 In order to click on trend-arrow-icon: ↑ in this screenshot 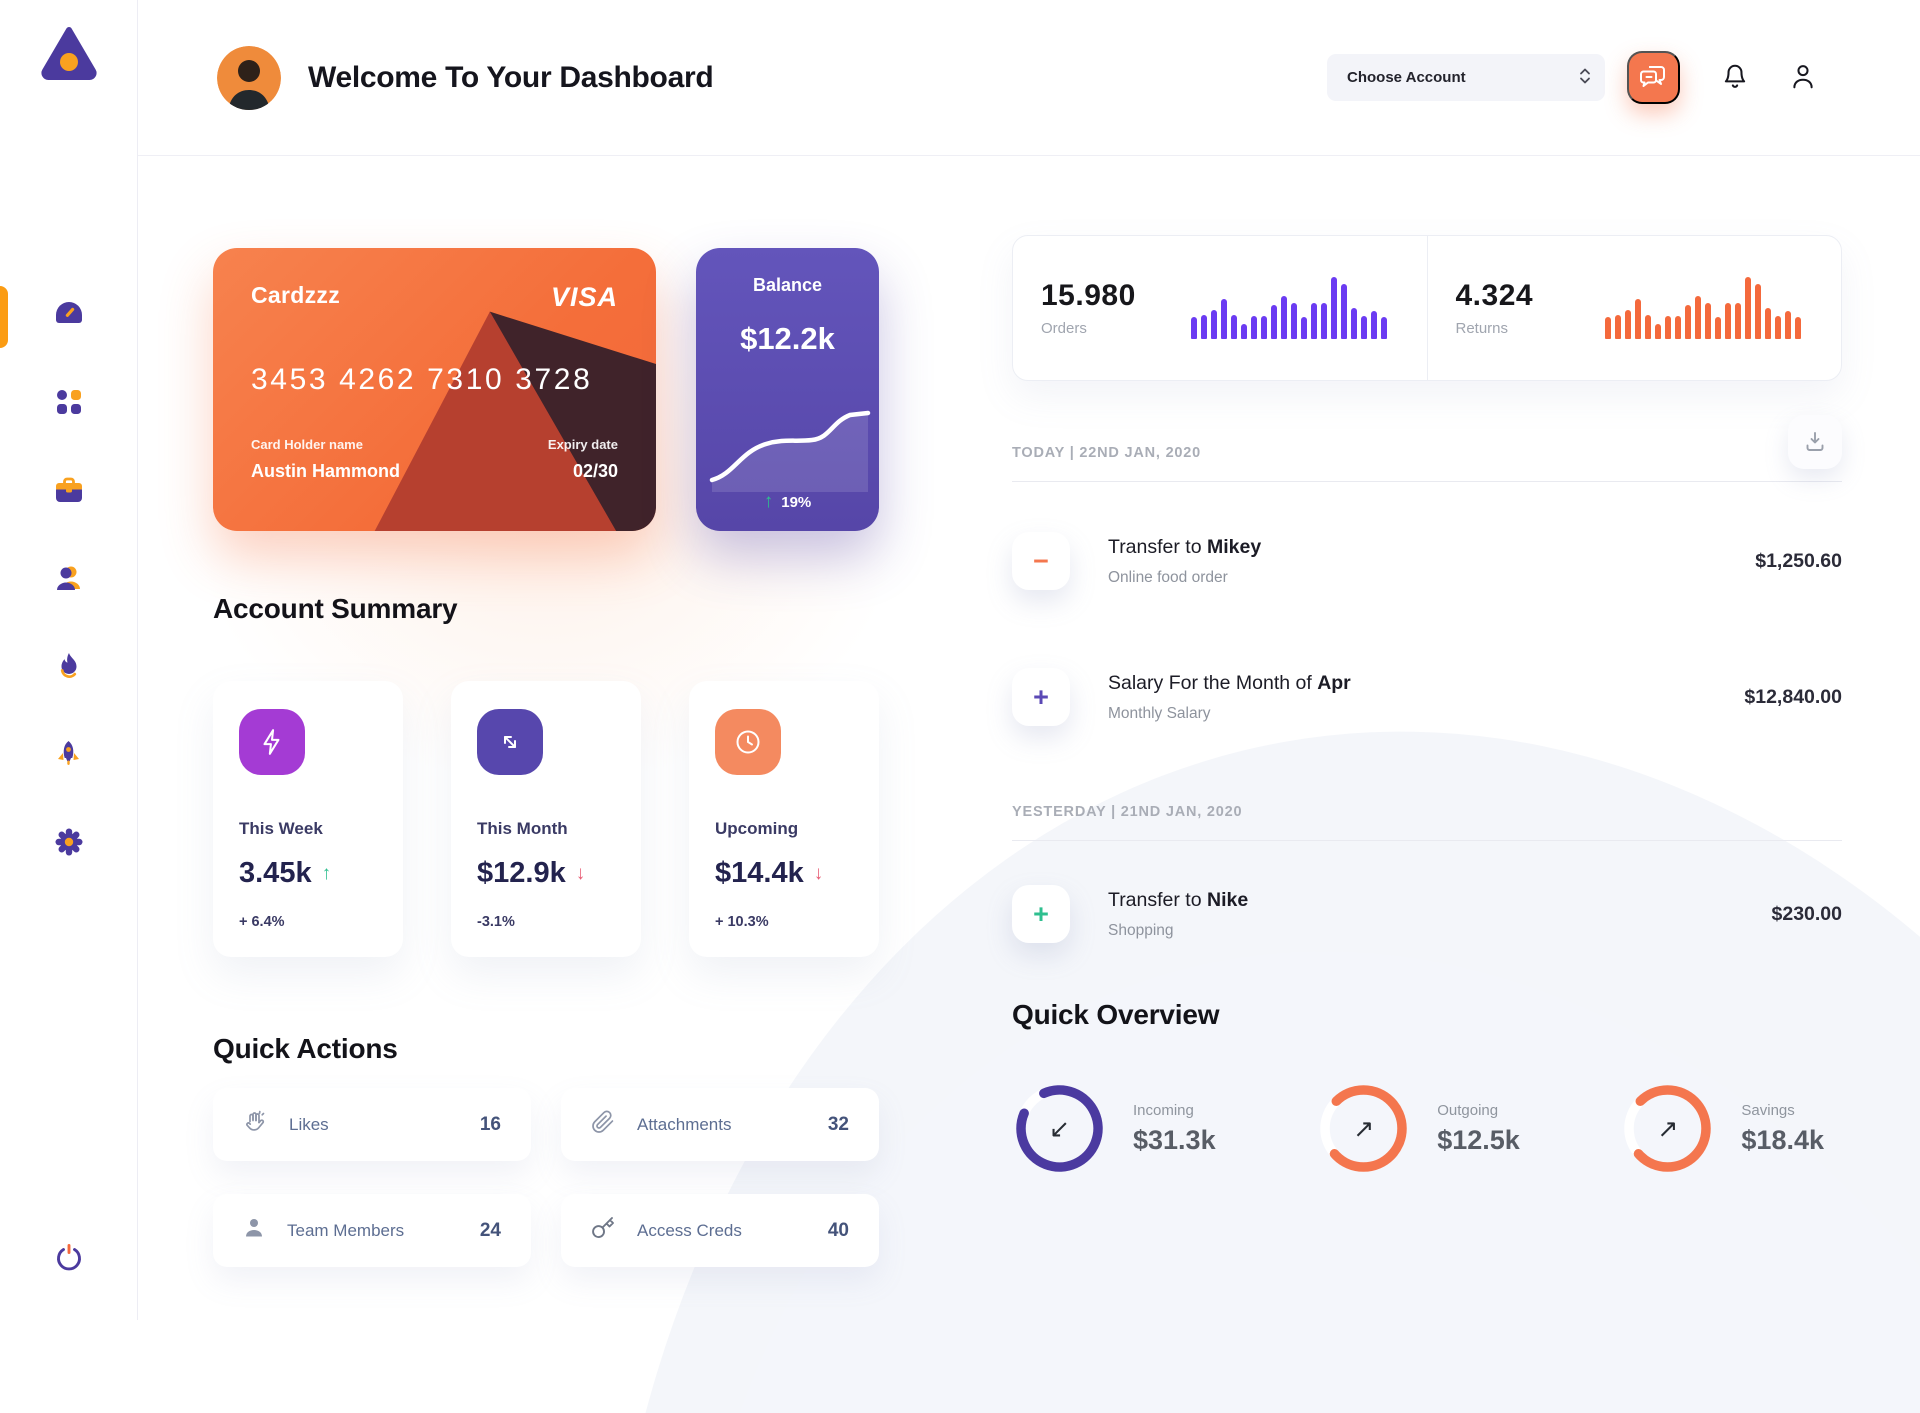, I will do `click(326, 873)`.